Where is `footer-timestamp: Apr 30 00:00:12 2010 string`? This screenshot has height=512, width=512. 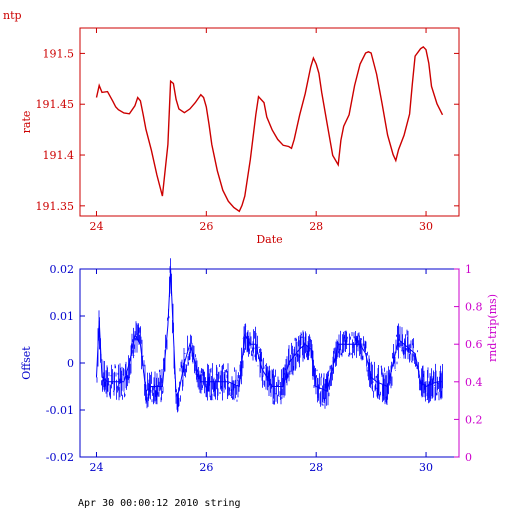
footer-timestamp: Apr 30 00:00:12 2010 string is located at coordinates (159, 503).